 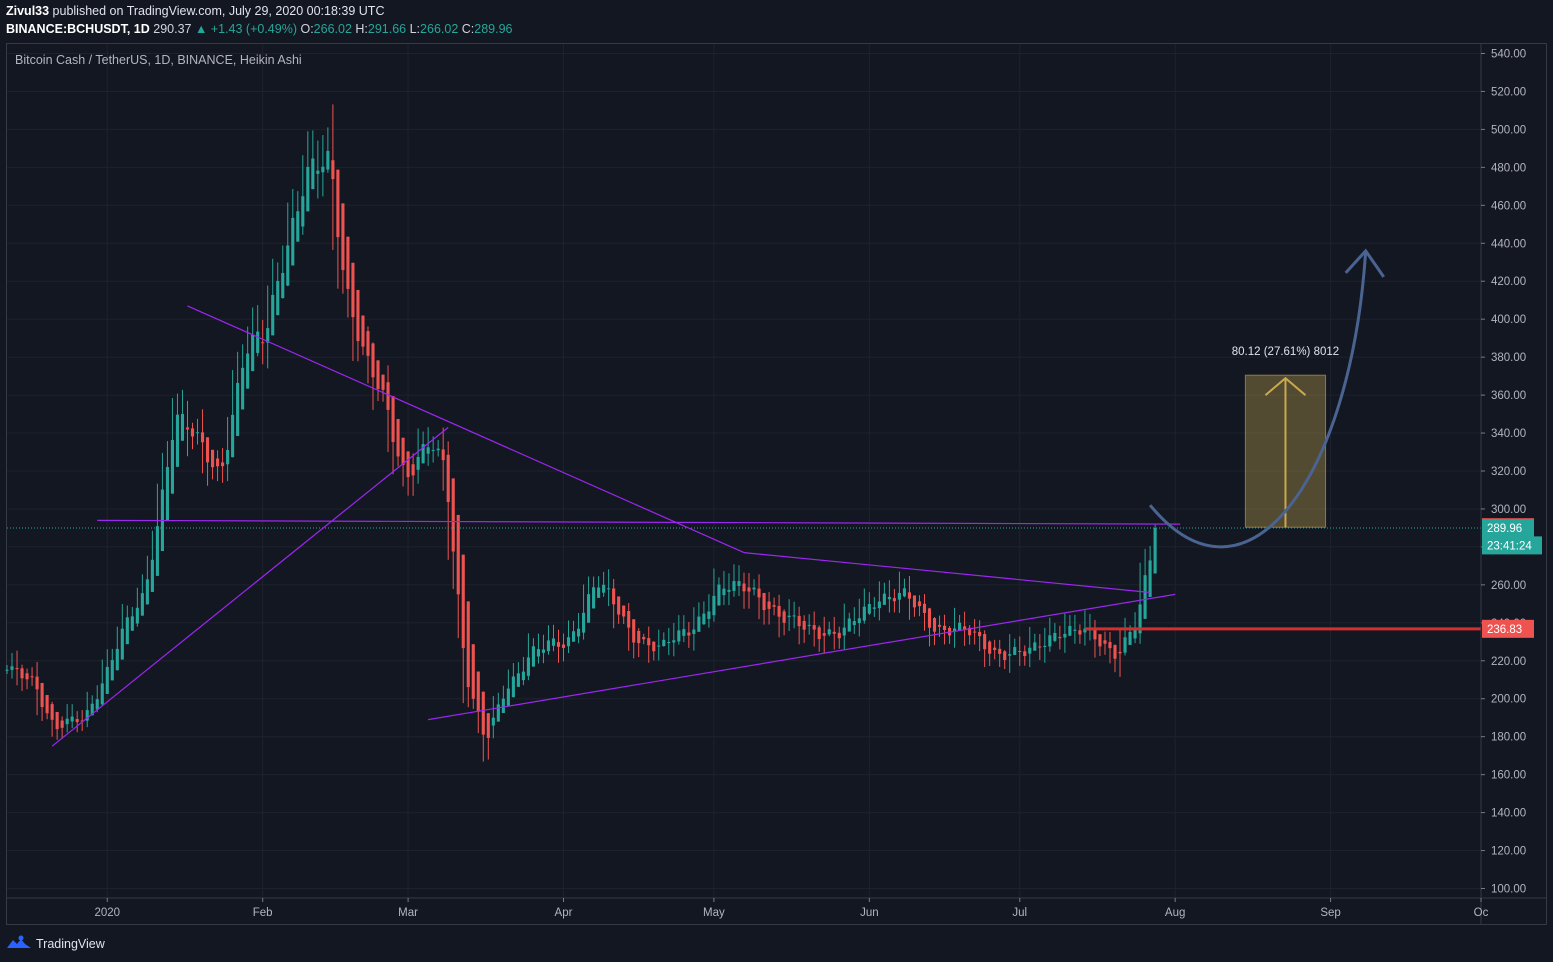 I want to click on y-tick-label: 180.00, so click(x=1508, y=738).